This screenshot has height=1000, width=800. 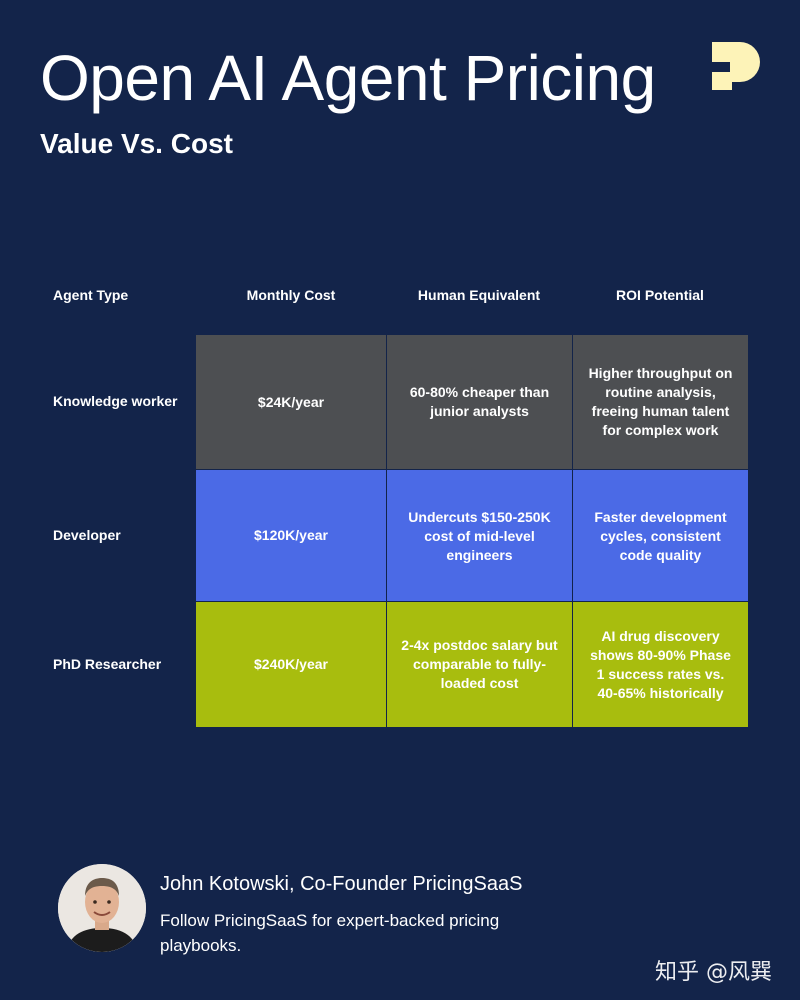 I want to click on column-header-agent-type: Agent Type, so click(x=91, y=295).